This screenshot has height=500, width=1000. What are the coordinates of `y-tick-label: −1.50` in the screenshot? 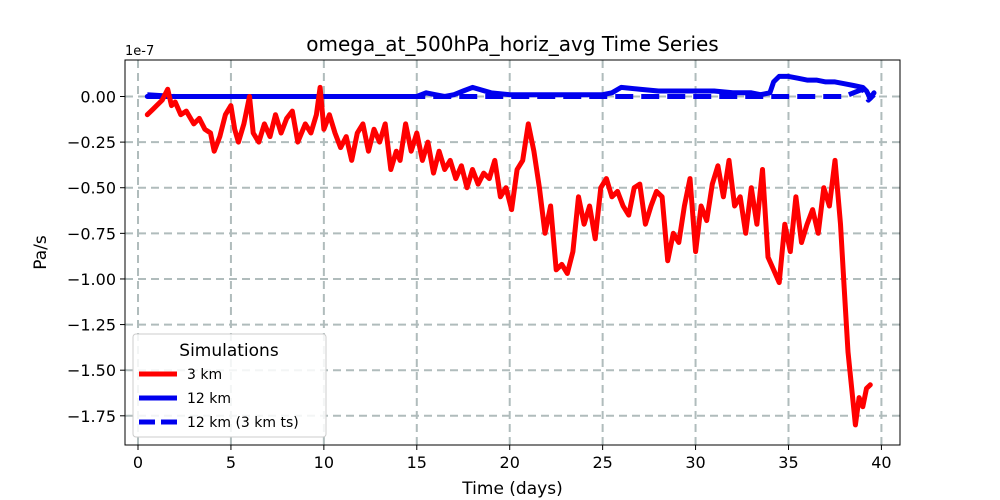 It's located at (91, 370).